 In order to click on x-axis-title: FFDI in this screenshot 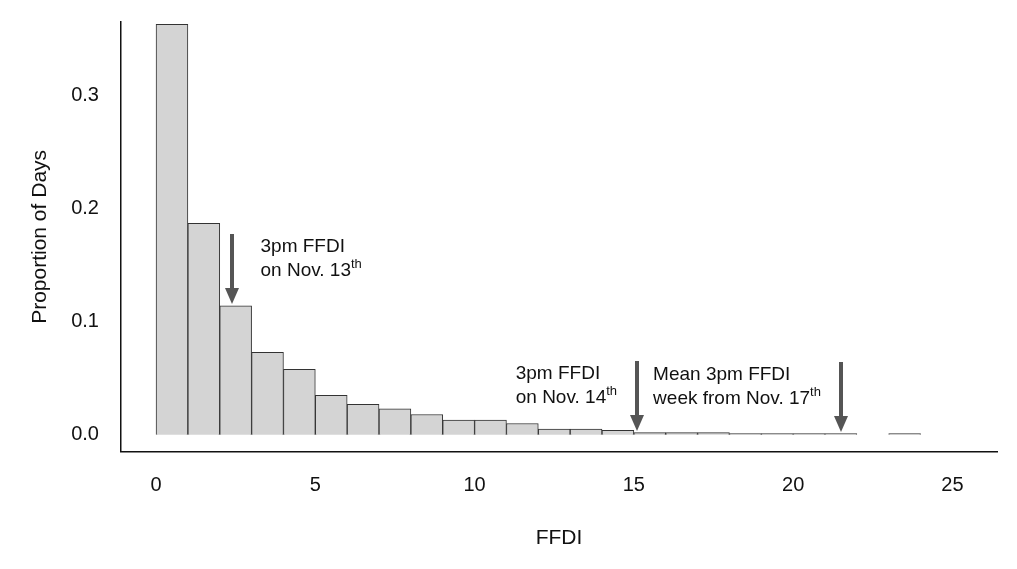, I will do `click(559, 537)`.